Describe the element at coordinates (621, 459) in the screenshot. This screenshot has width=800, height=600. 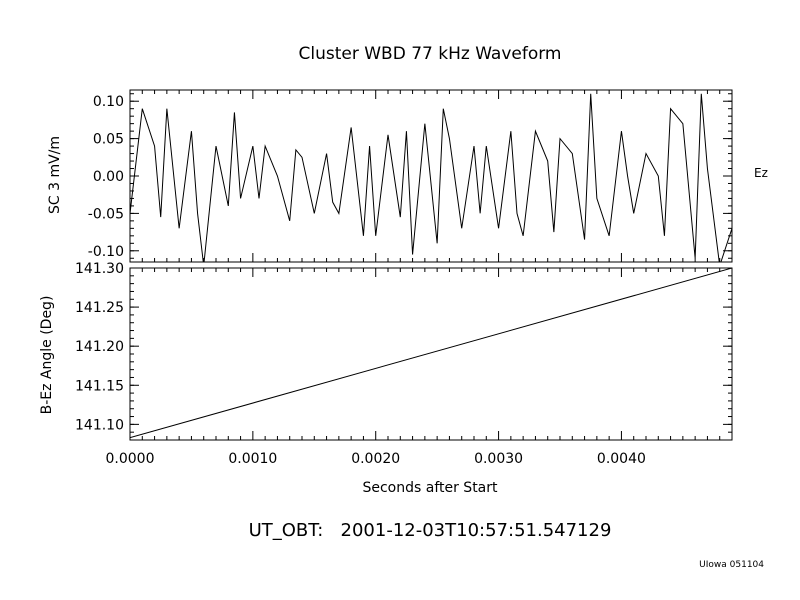
I see `x-tick-label: 0.0040` at that location.